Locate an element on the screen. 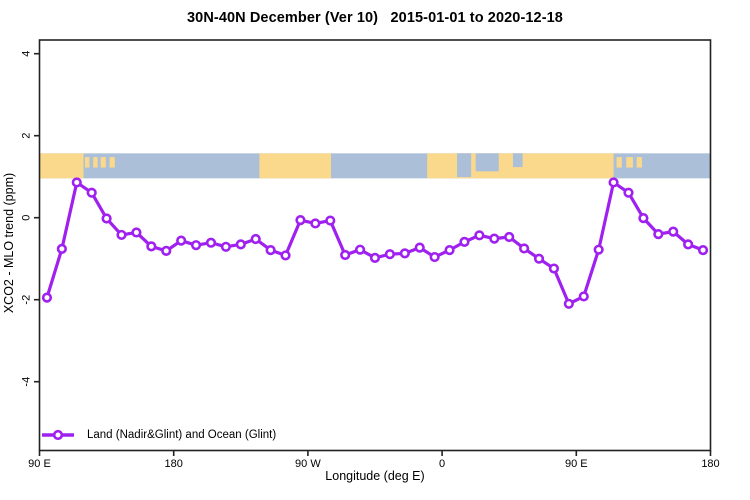  x-tick-label: 0 is located at coordinates (442, 464).